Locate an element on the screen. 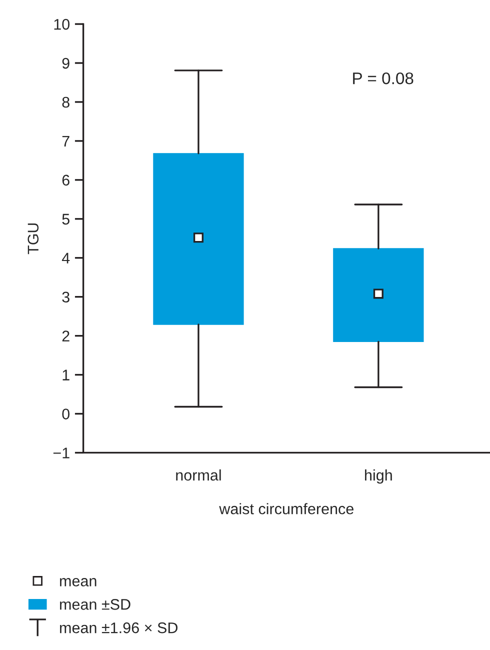  y-tick-label: 7 is located at coordinates (66, 141).